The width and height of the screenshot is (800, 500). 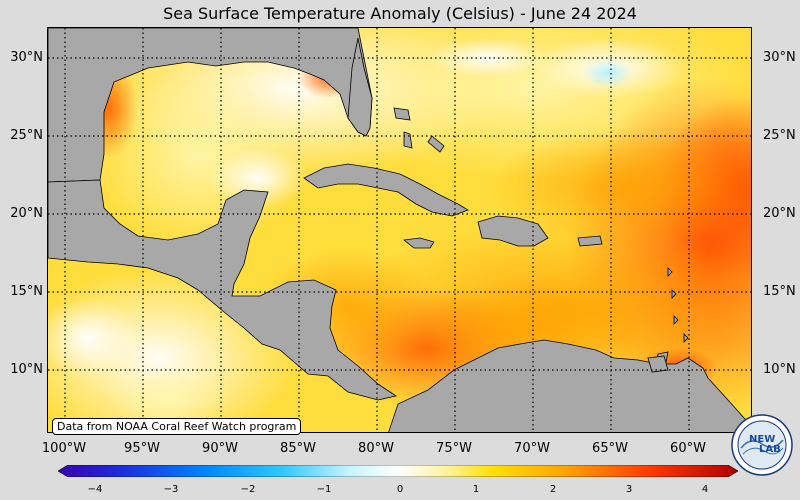 I want to click on land-lesser-antilles, so click(x=672, y=315).